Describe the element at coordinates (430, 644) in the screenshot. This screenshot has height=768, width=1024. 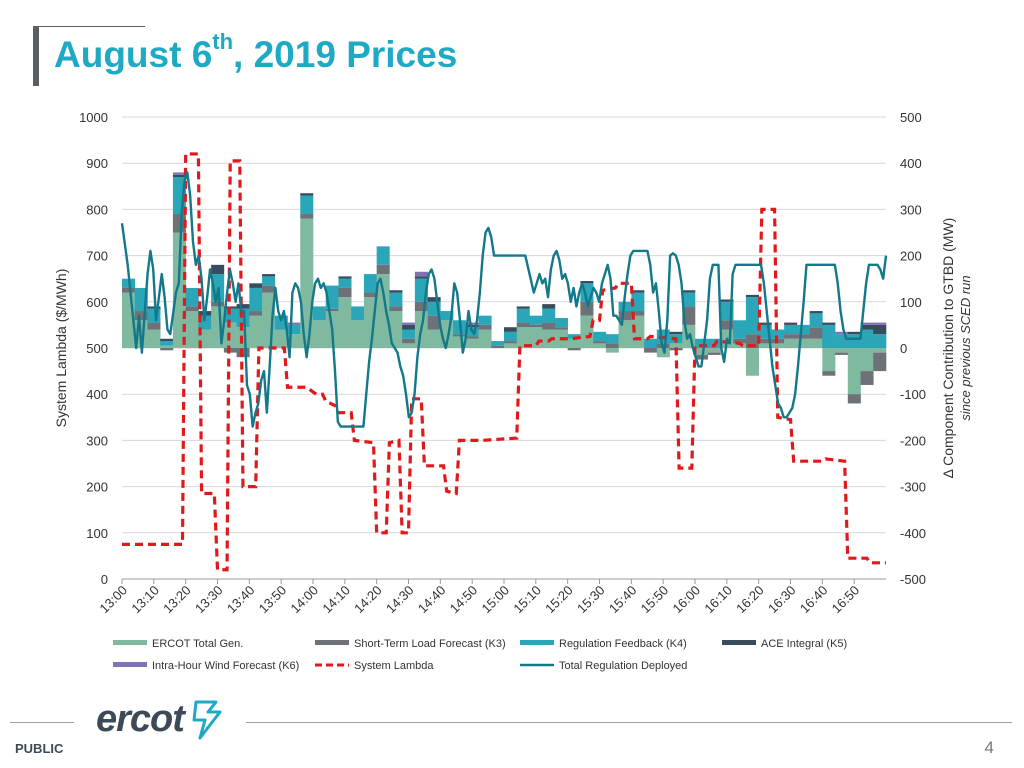
I see `legend-label-k3: Short-Term Load Forecast (K3)` at that location.